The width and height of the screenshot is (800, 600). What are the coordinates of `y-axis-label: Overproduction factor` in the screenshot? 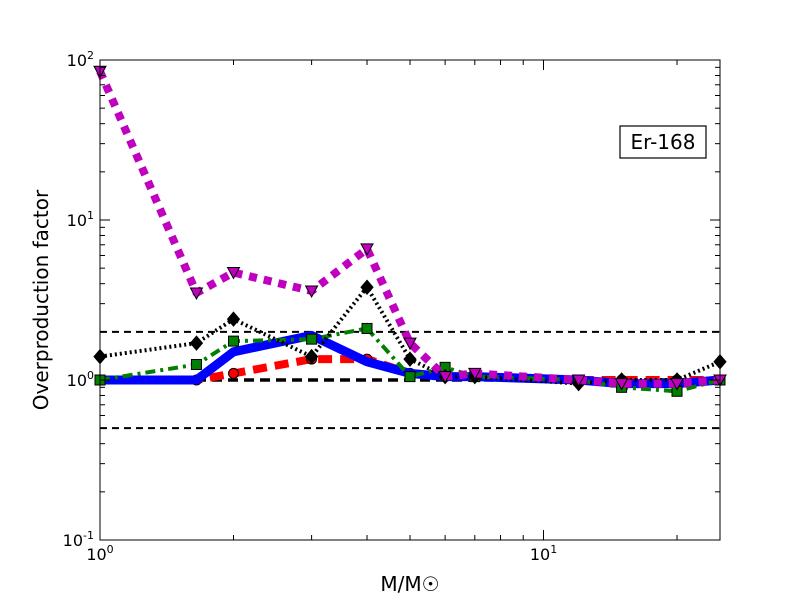 It's located at (41, 299).